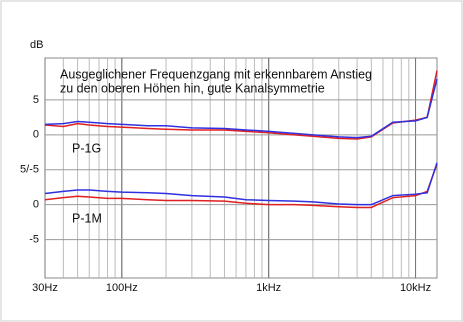 Image resolution: width=463 pixels, height=322 pixels. I want to click on group-label: P-1M, so click(87, 218).